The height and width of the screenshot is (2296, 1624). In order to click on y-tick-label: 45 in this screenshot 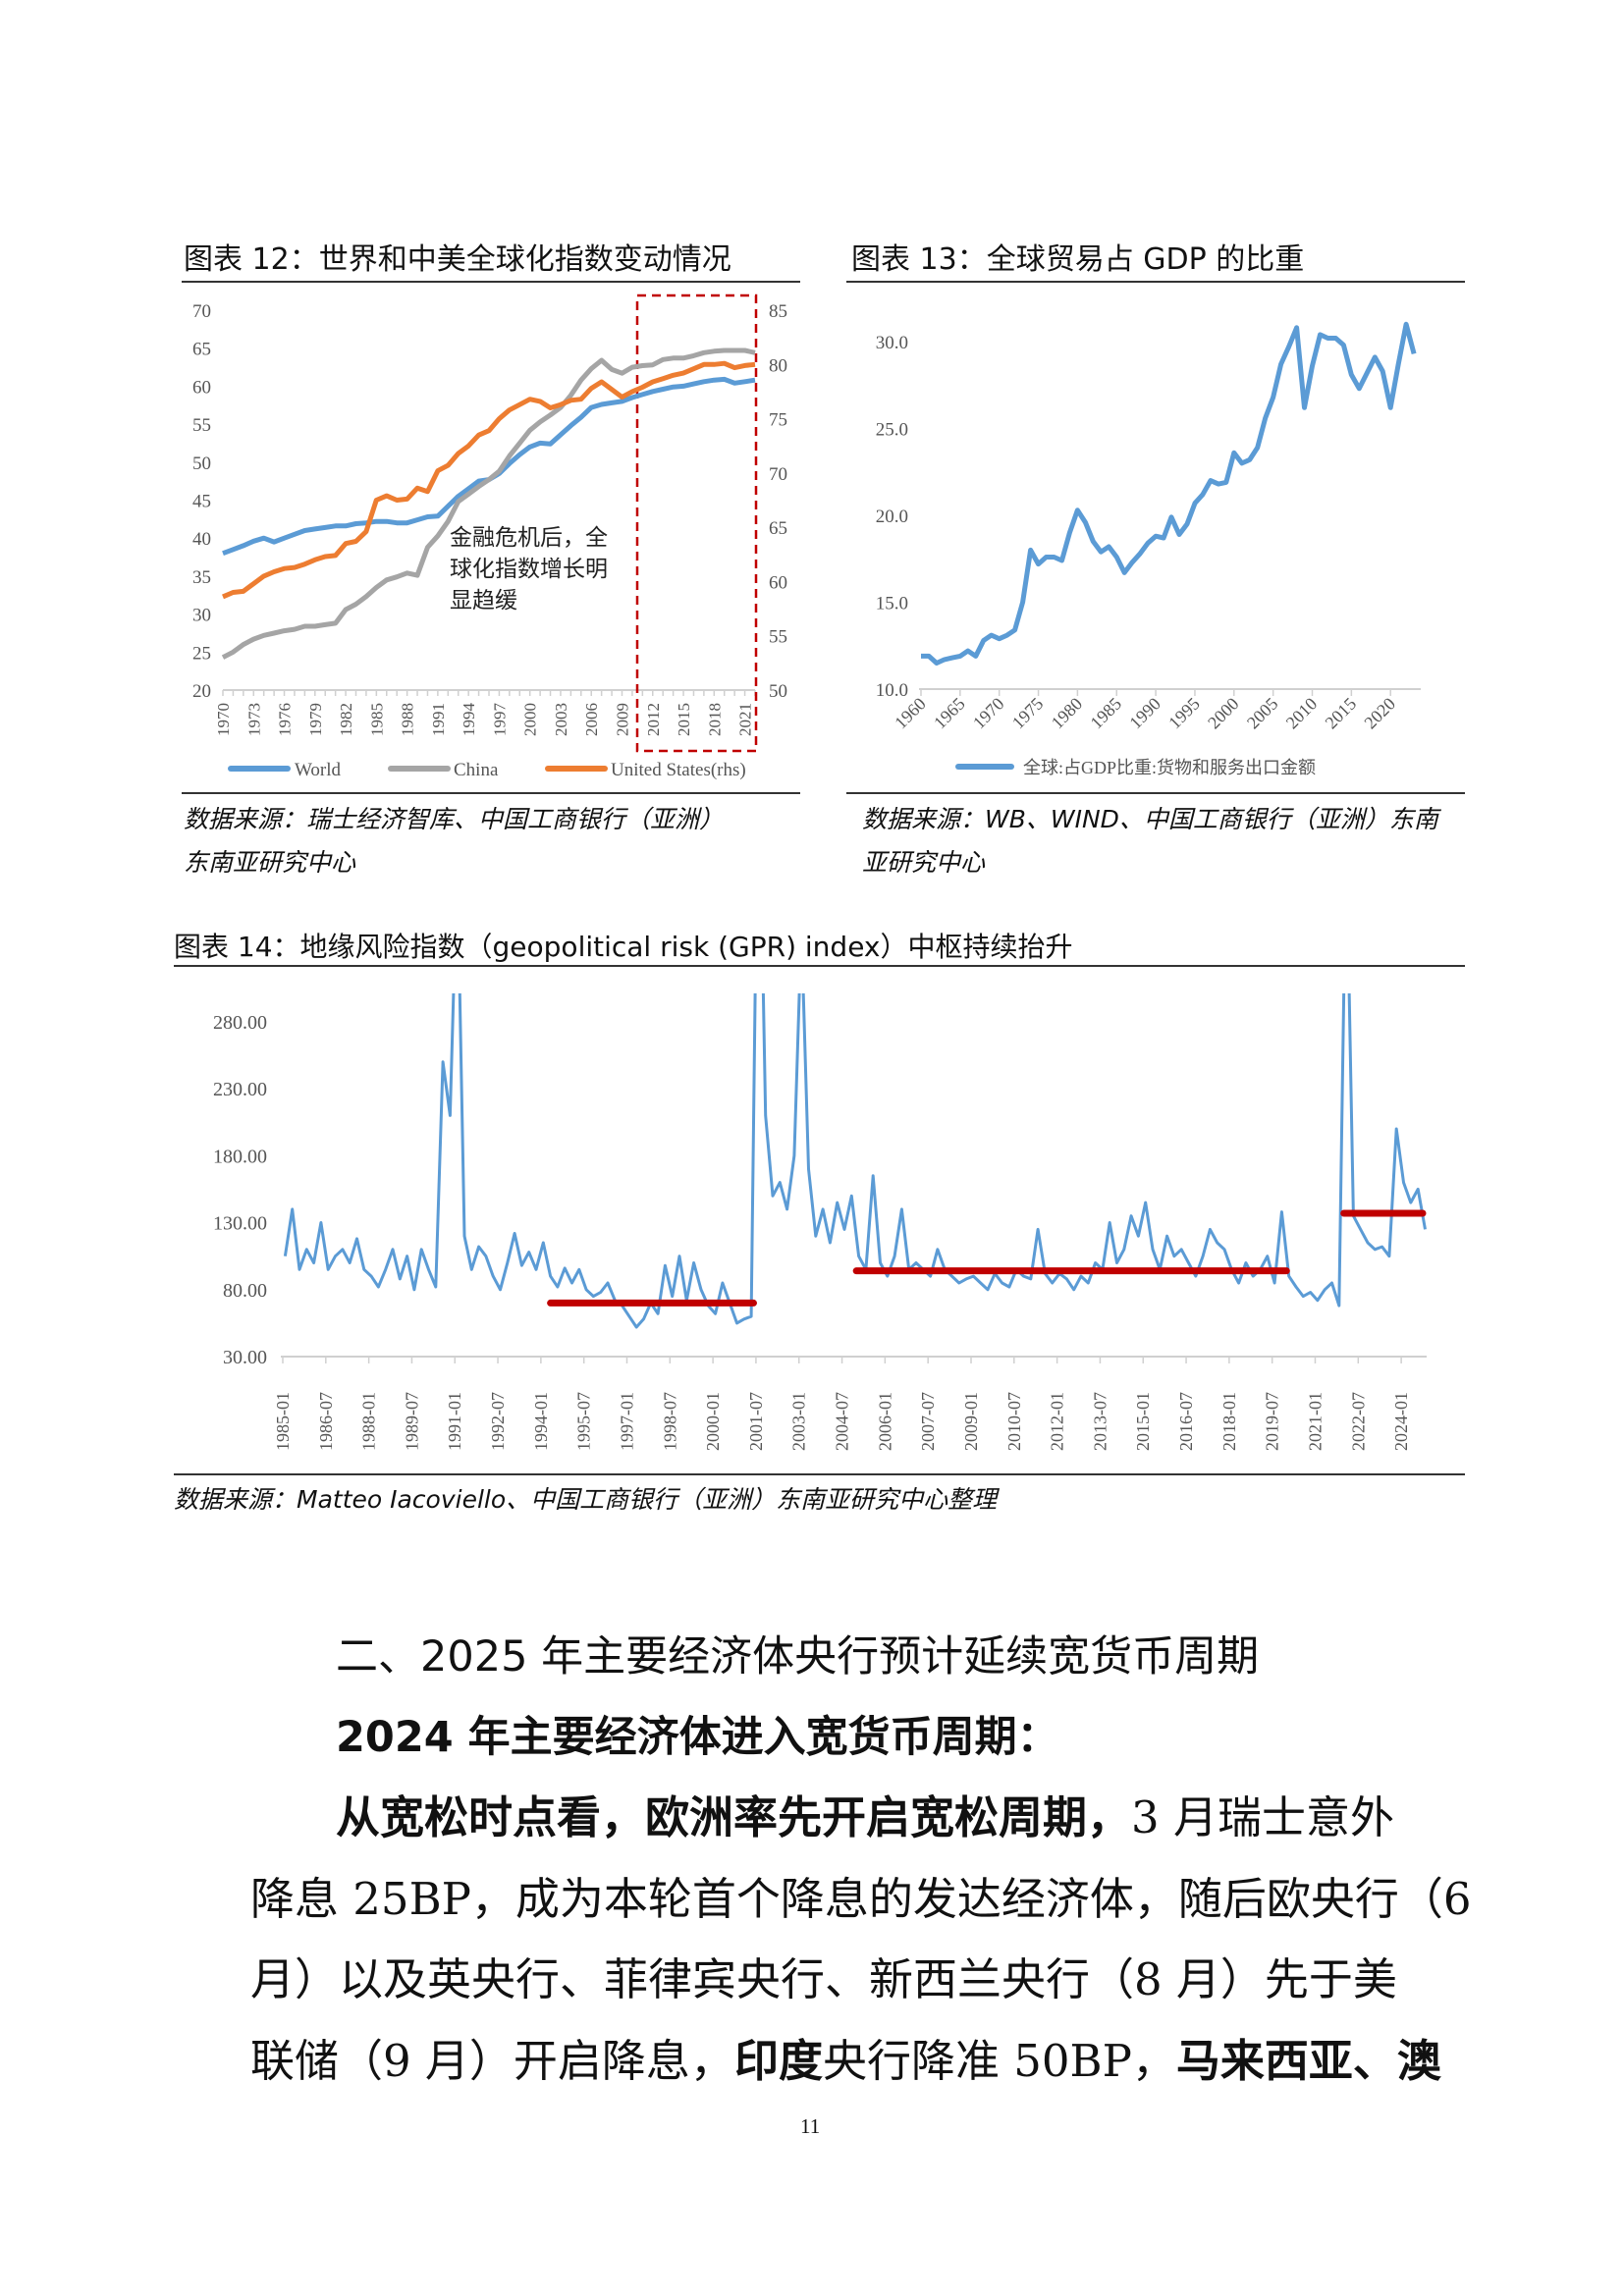, I will do `click(201, 502)`.